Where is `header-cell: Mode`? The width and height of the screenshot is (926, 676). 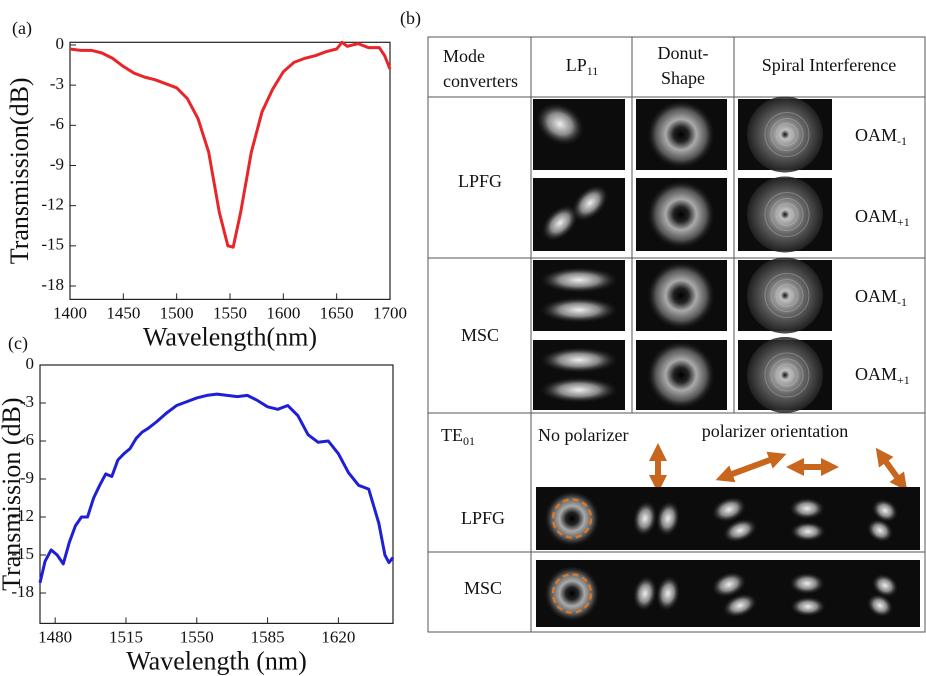
header-cell: Mode is located at coordinates (464, 56).